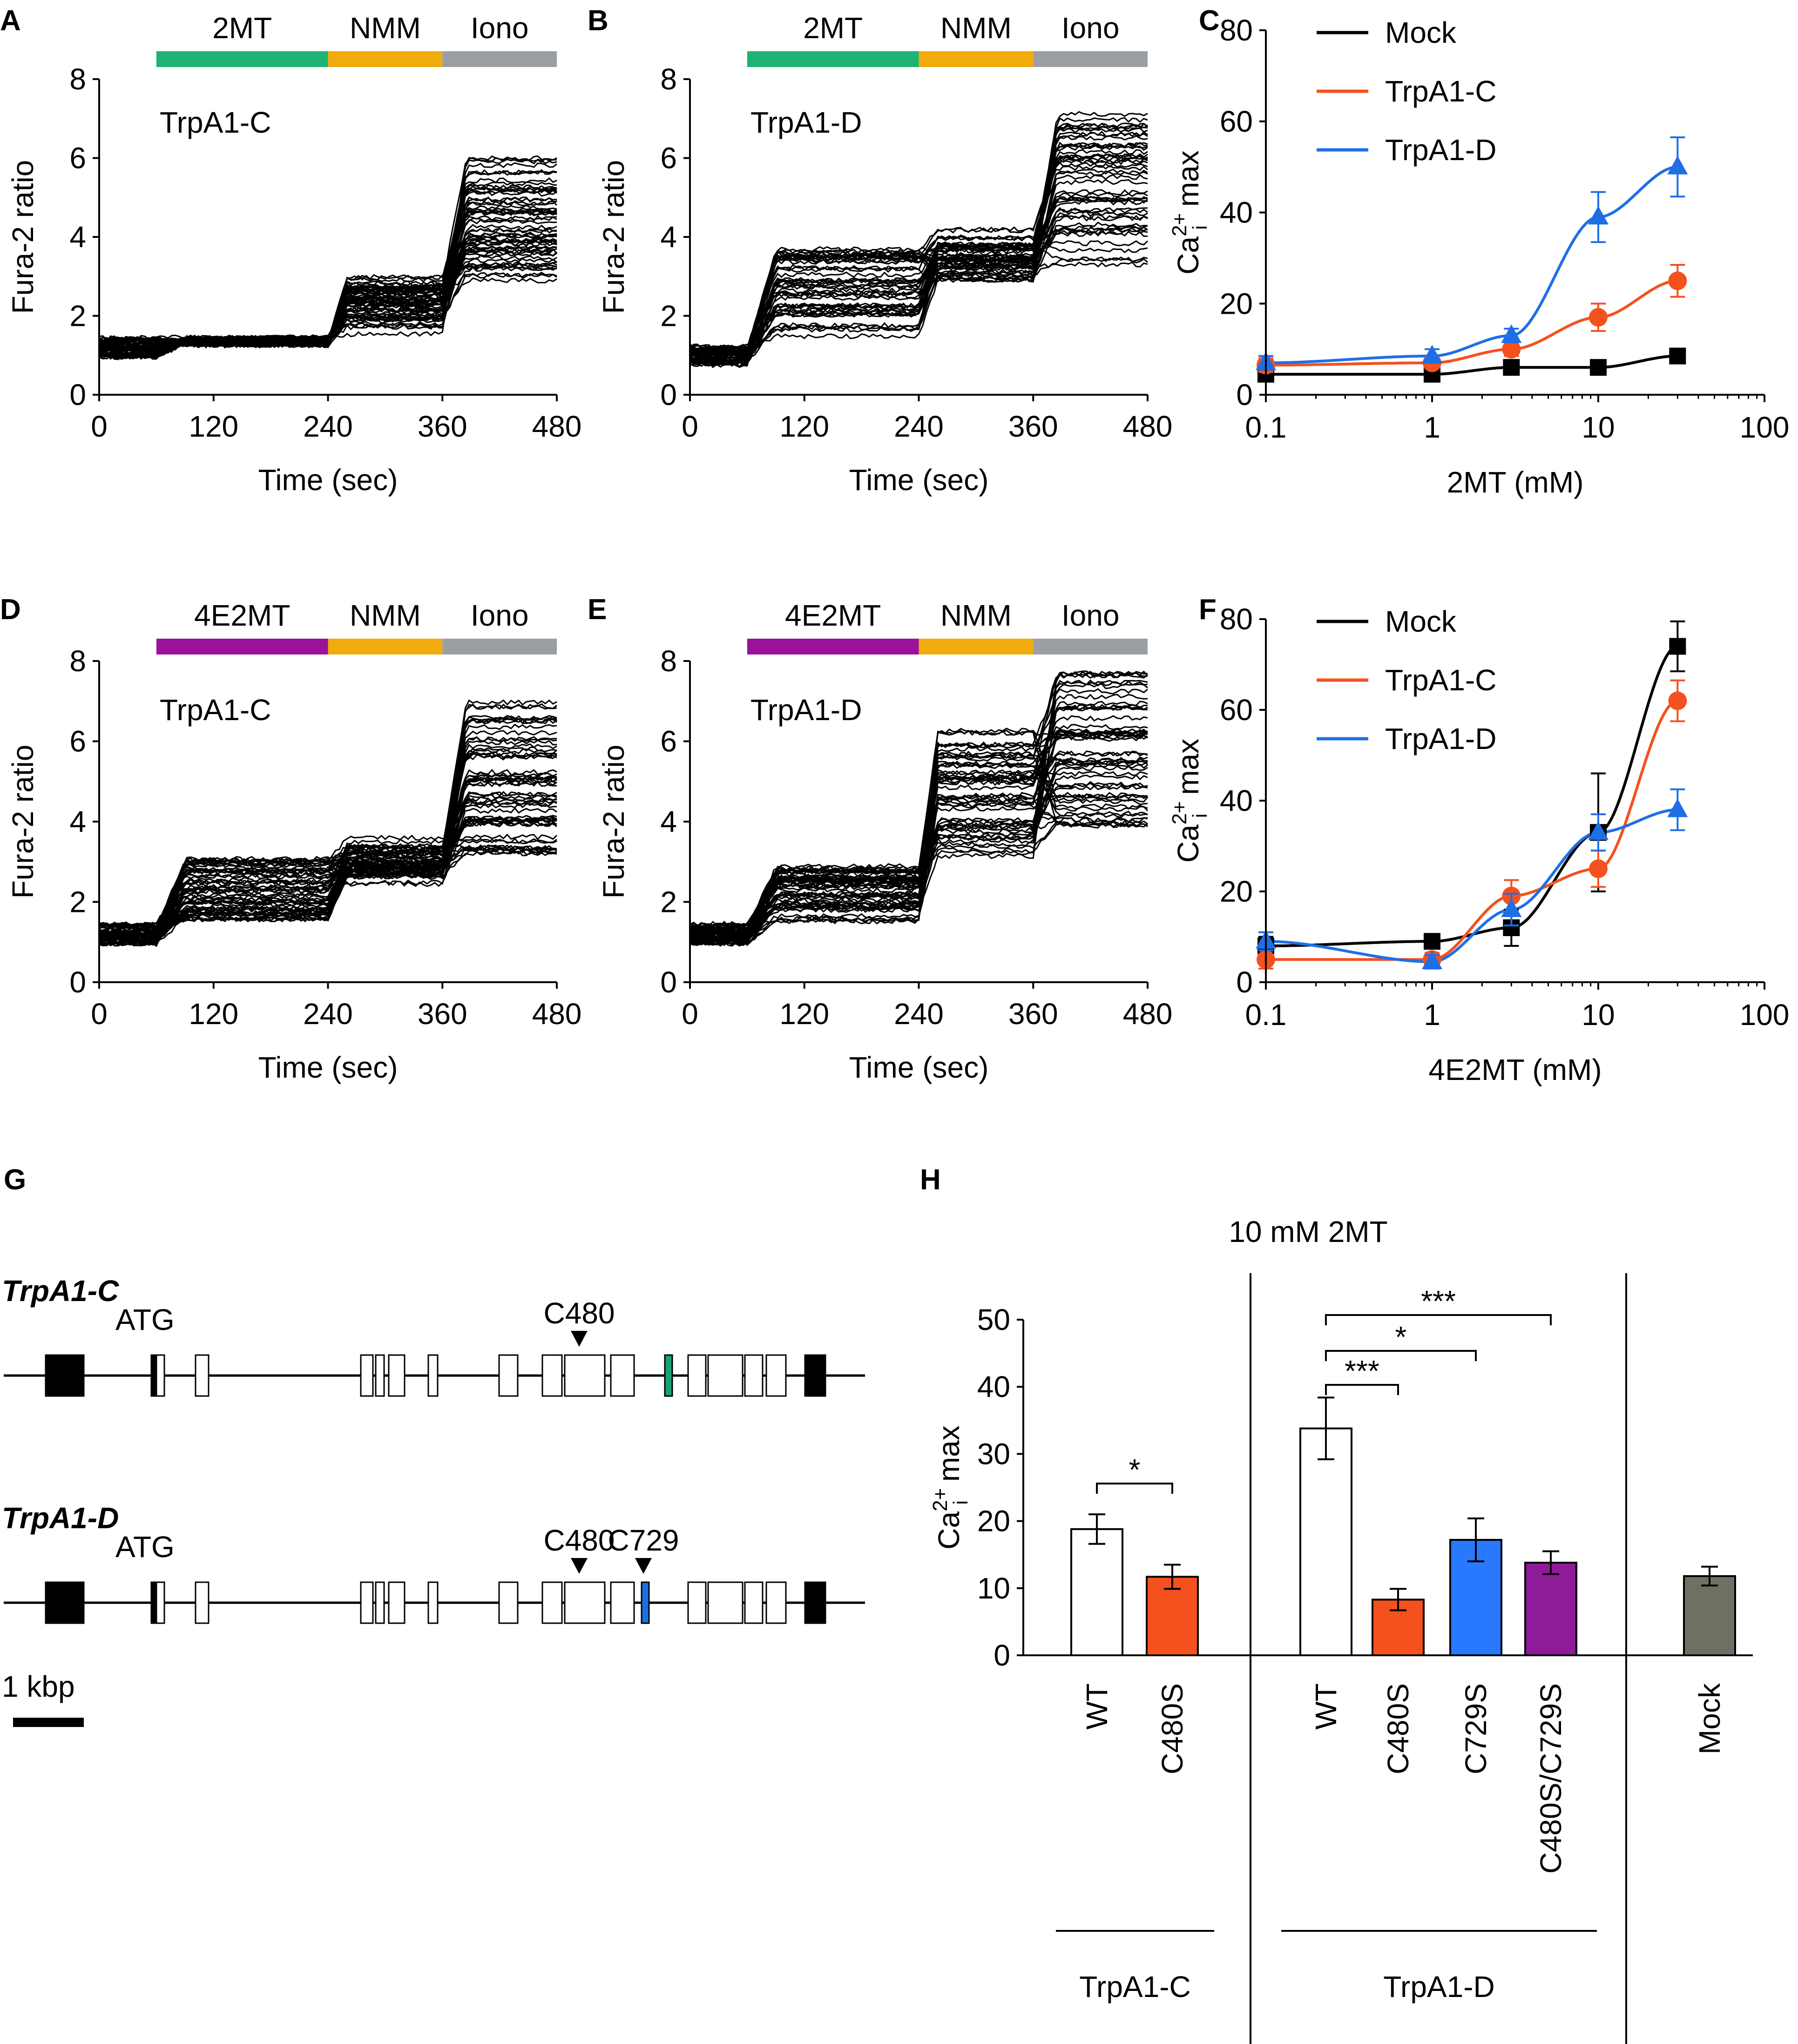 Image resolution: width=1798 pixels, height=2044 pixels. I want to click on traces-b, so click(919, 239).